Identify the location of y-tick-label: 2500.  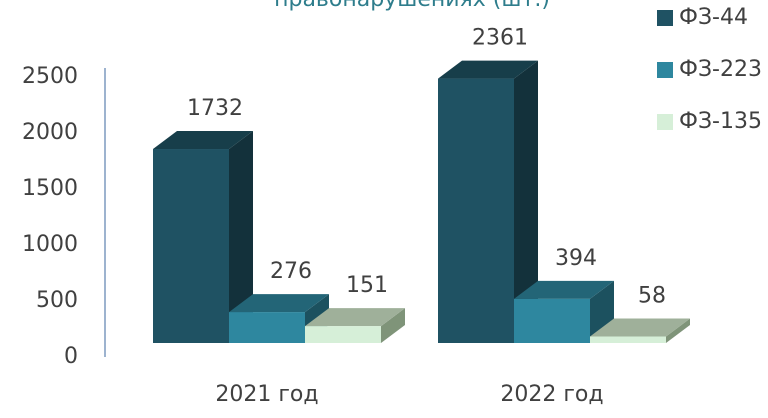
(50, 76).